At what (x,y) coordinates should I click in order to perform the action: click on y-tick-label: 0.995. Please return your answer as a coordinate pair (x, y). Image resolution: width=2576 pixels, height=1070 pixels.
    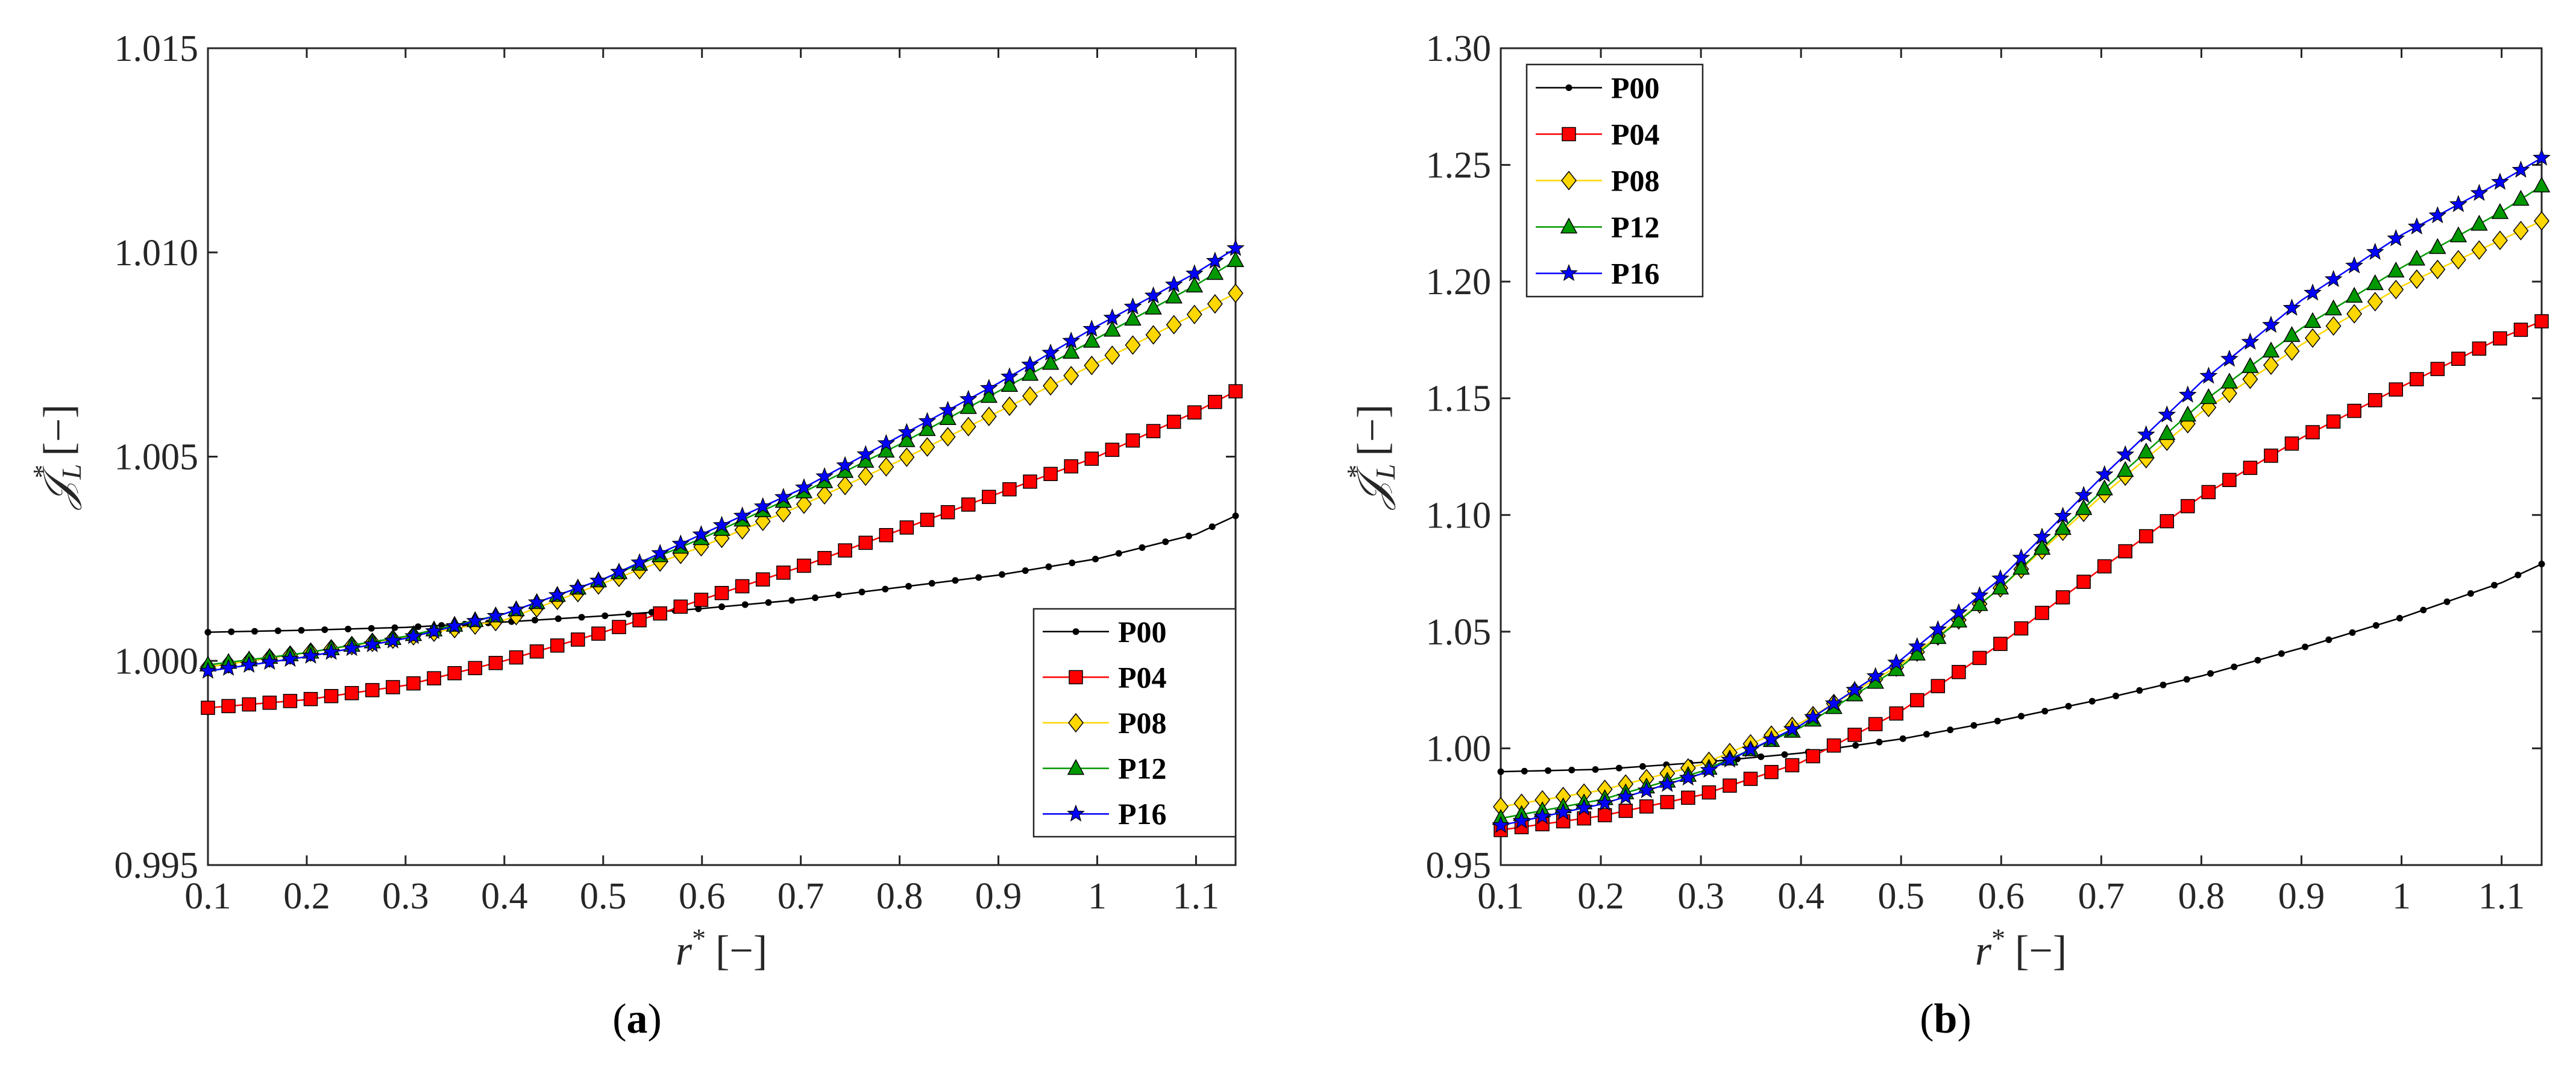
    Looking at the image, I should click on (157, 865).